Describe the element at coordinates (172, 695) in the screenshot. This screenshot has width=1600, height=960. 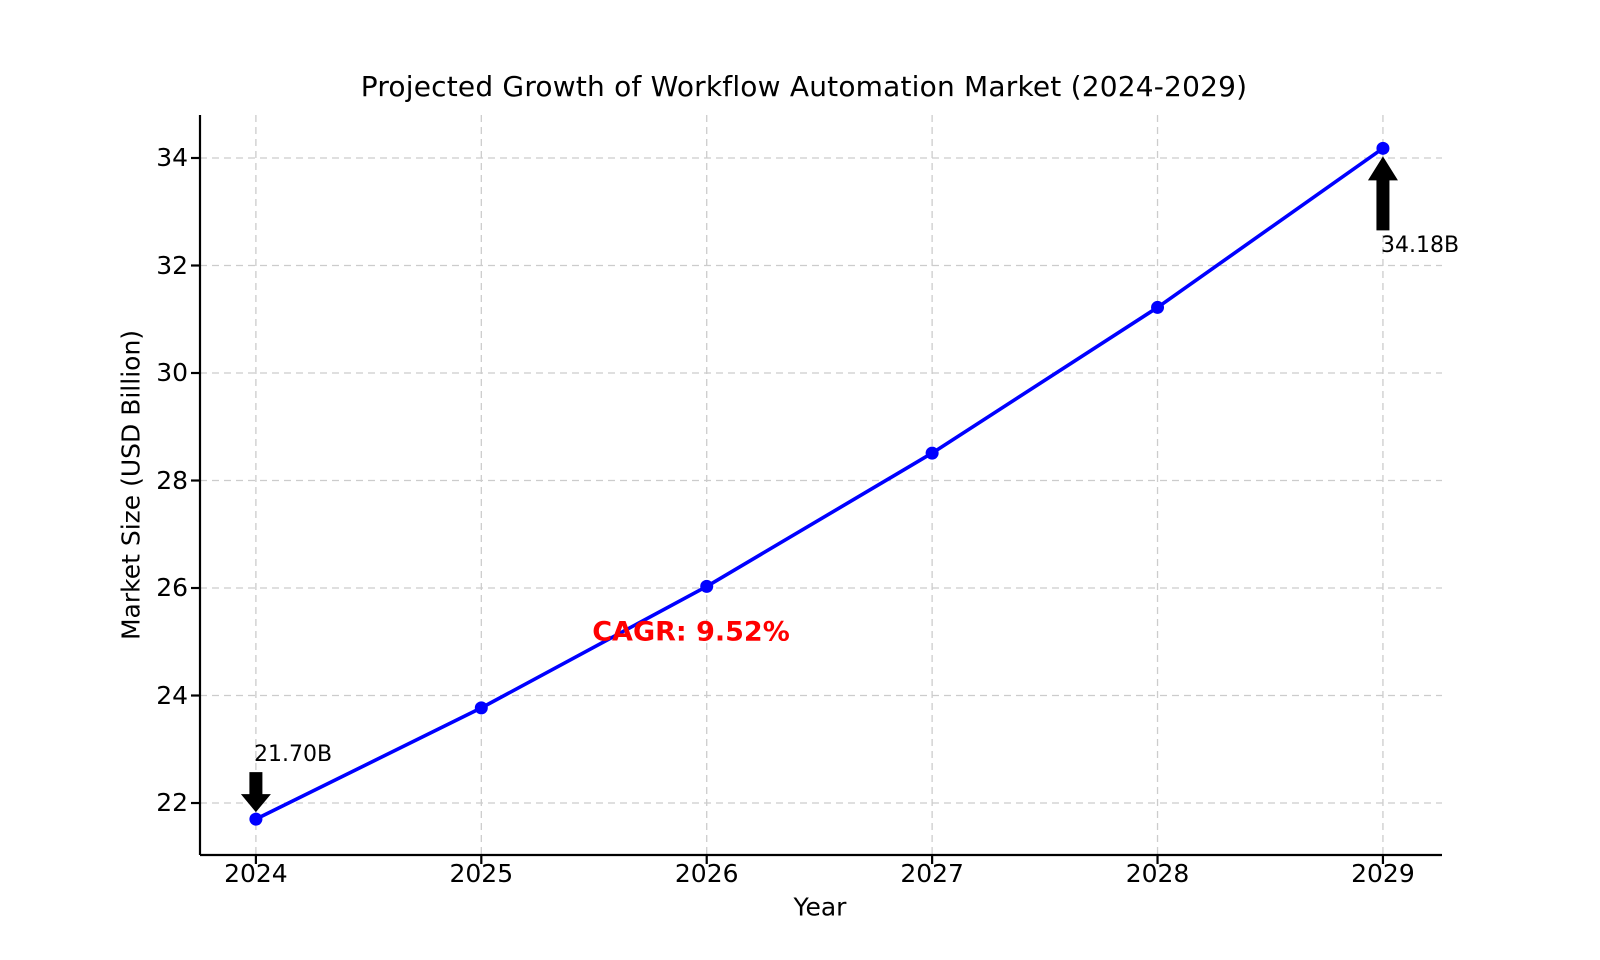
I see `y-tick-label: 24` at that location.